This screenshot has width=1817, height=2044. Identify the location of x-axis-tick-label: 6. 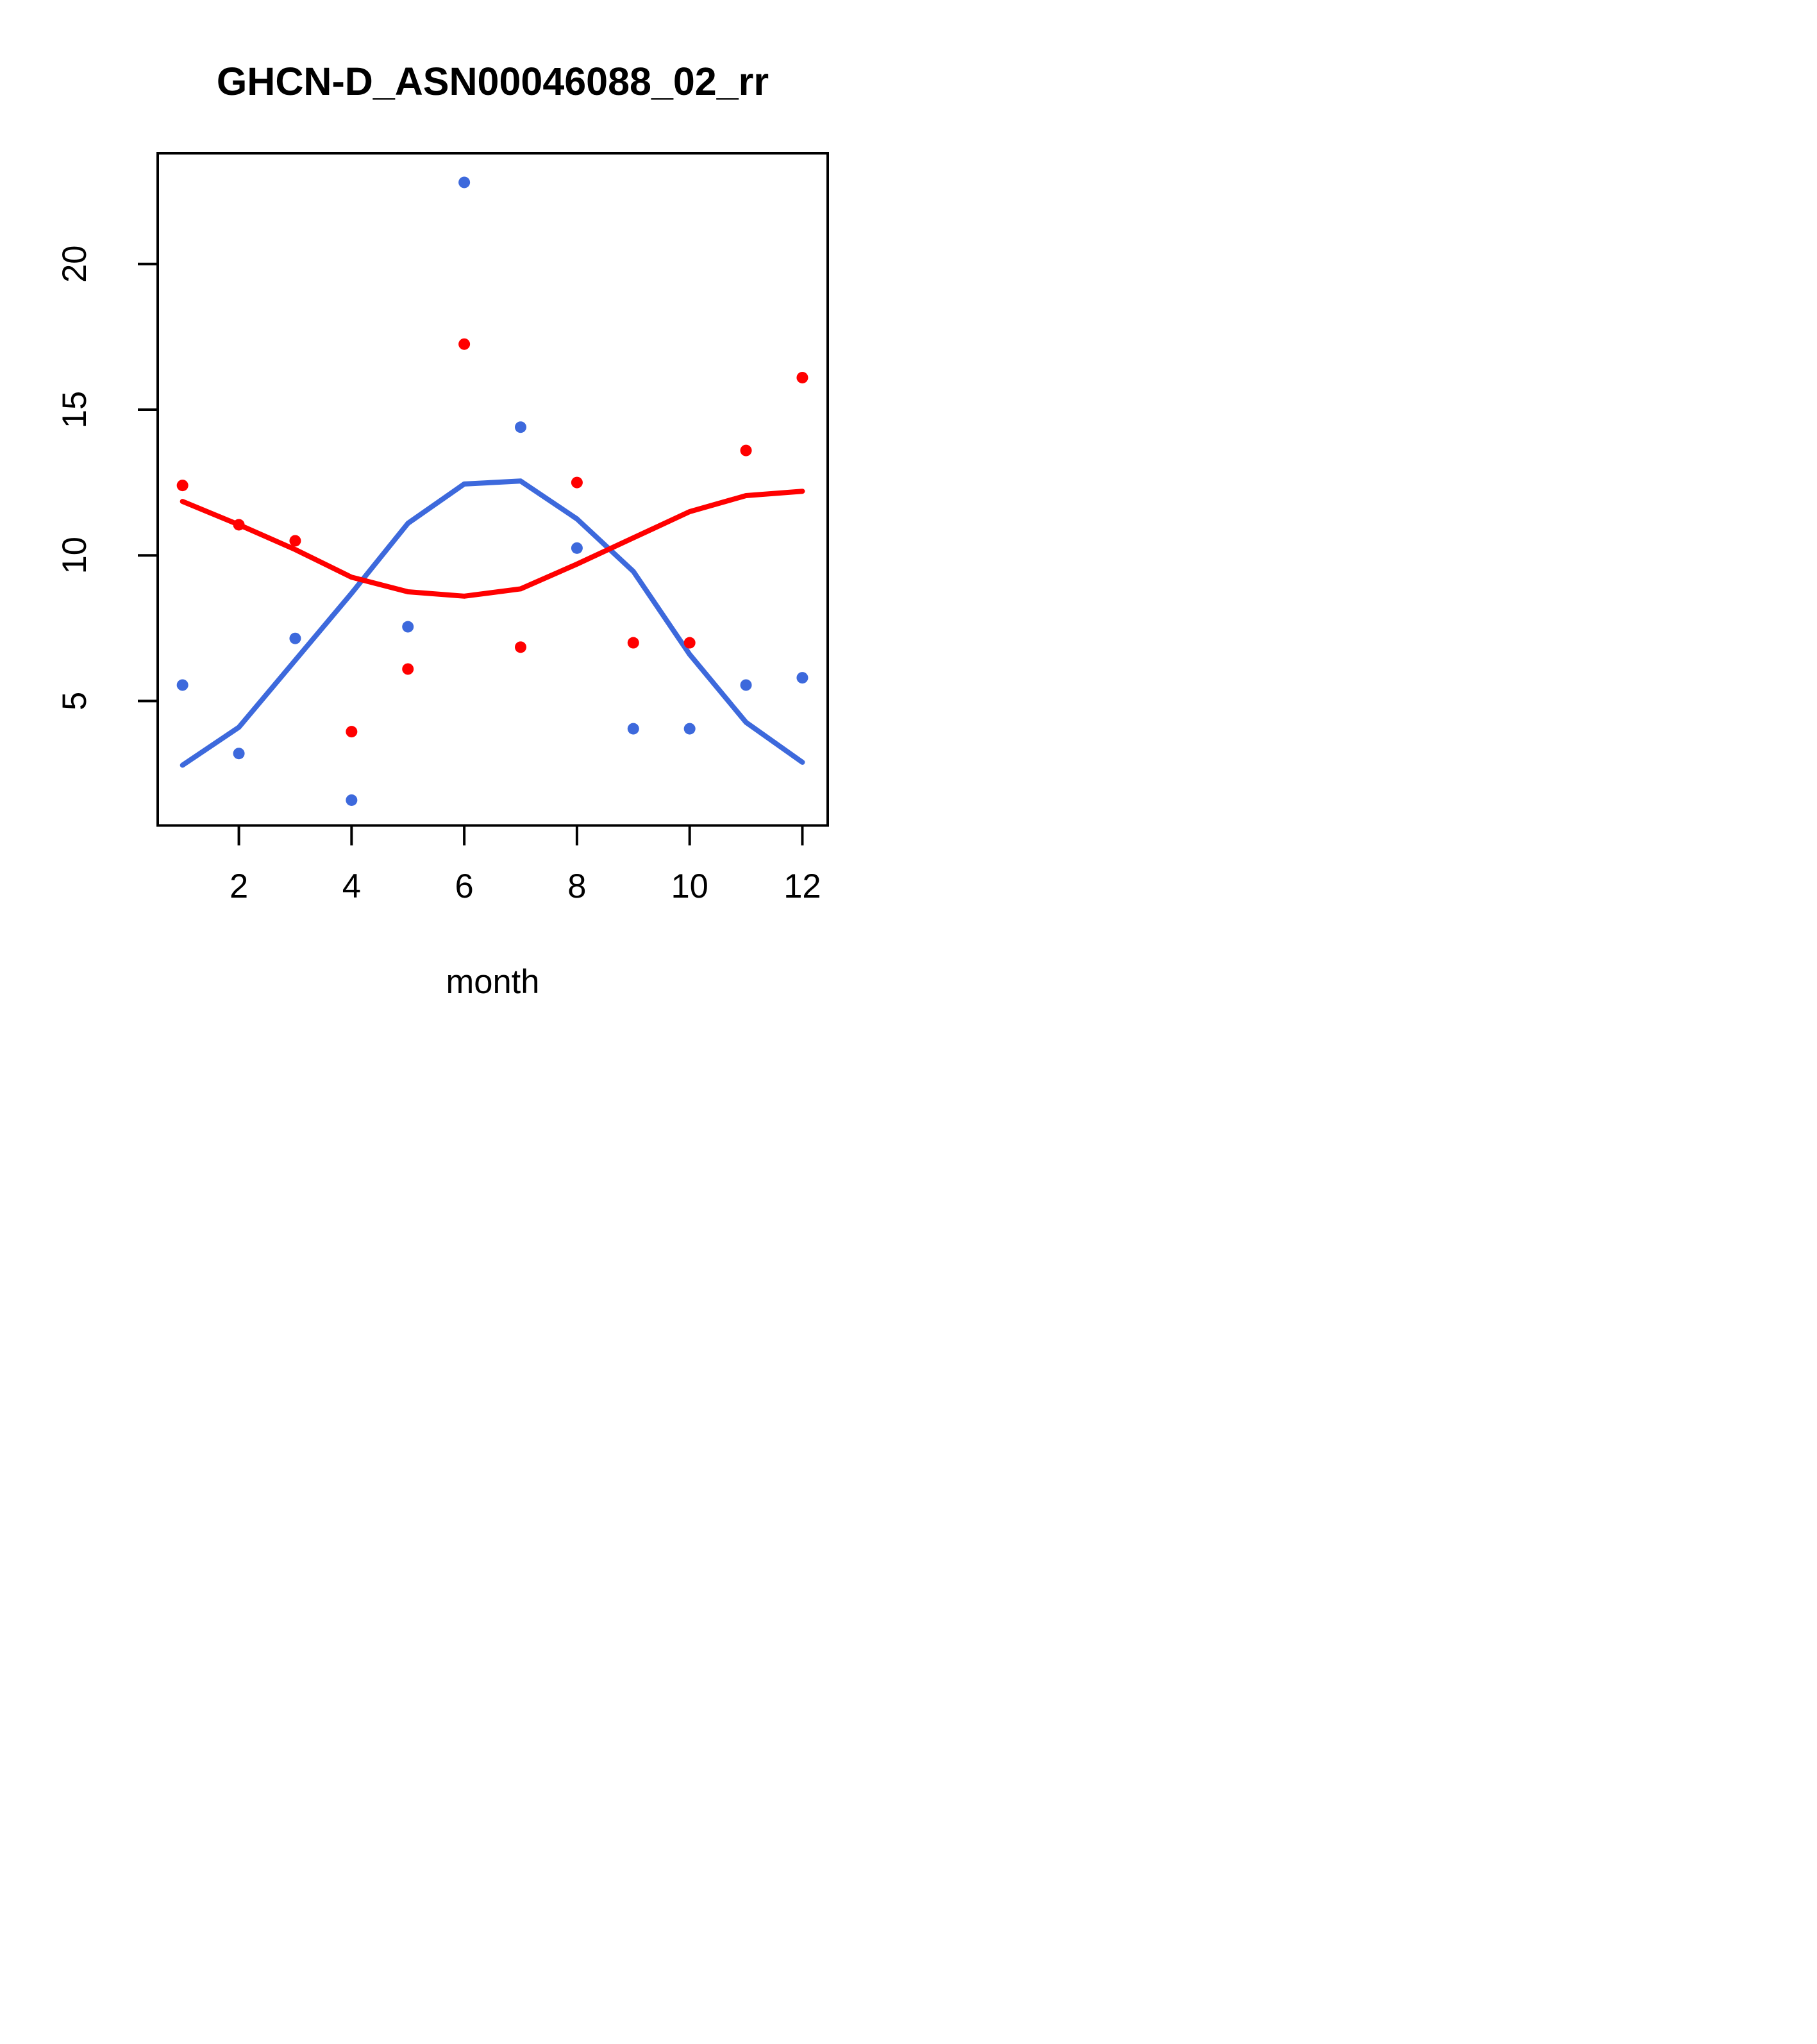
(465, 886).